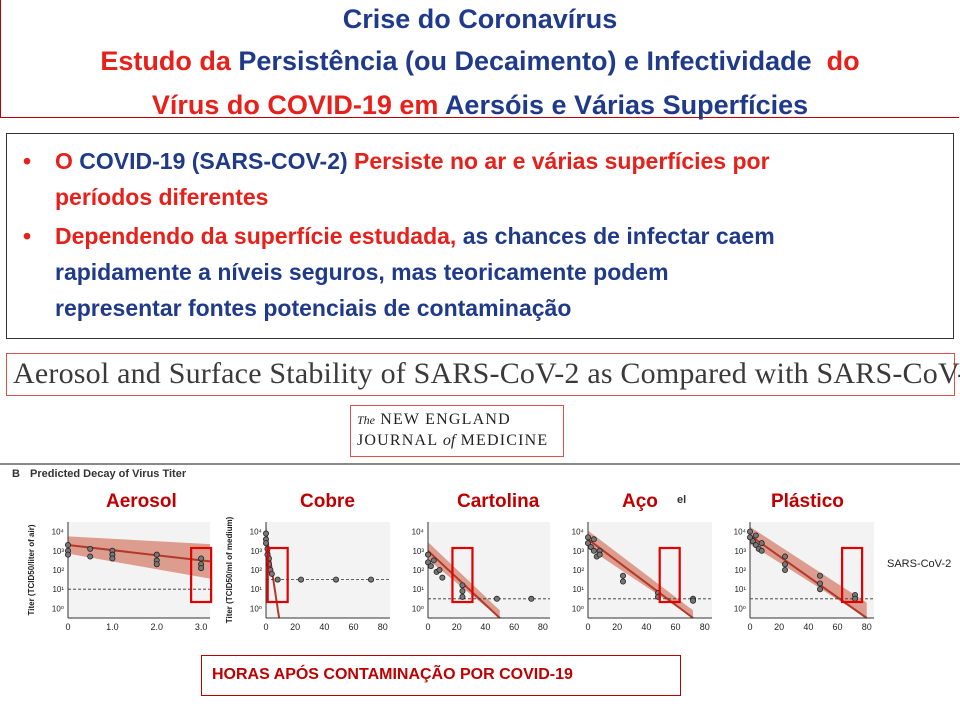 Image resolution: width=960 pixels, height=720 pixels. I want to click on footer-box: HORAS APÓS CONTAMINAÇÃO POR COVID-19, so click(441, 675).